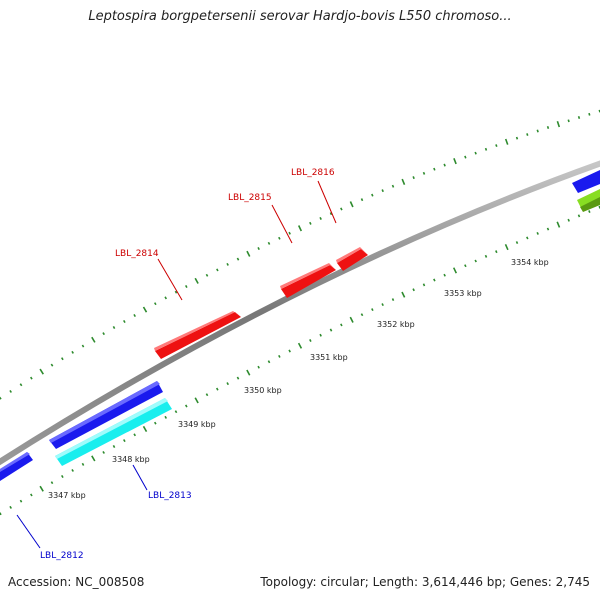  I want to click on gene-label-lbl-2813: LBL_2813, so click(170, 496).